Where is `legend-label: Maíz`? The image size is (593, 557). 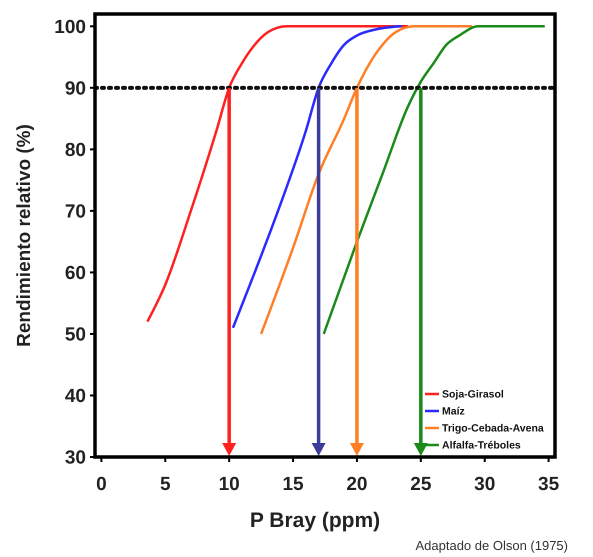
legend-label: Maíz is located at coordinates (453, 412).